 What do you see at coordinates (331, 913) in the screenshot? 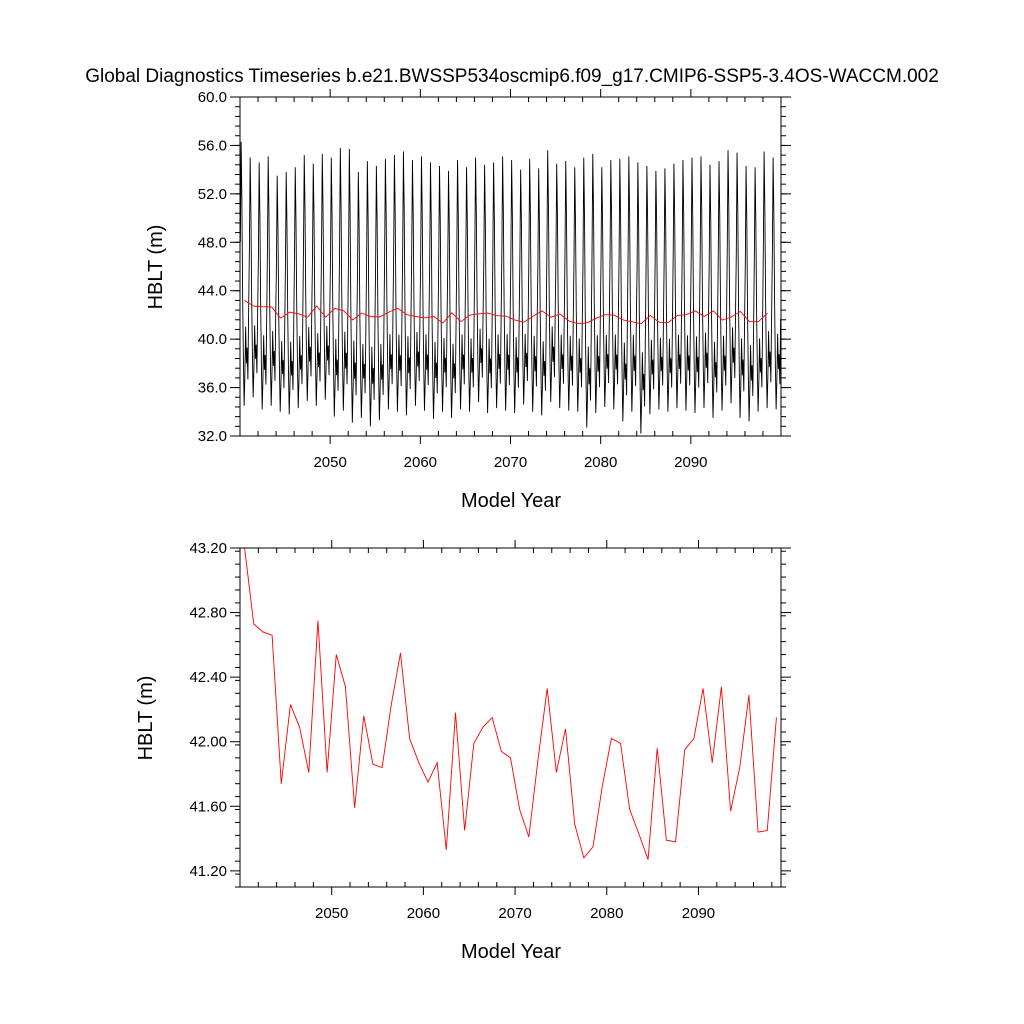
I see `bottom-x-tick-label: 2050` at bounding box center [331, 913].